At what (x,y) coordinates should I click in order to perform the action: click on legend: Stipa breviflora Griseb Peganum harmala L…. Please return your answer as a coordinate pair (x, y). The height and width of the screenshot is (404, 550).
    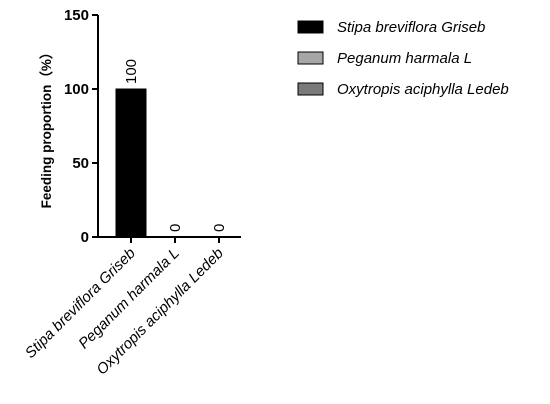
    Looking at the image, I should click on (403, 58).